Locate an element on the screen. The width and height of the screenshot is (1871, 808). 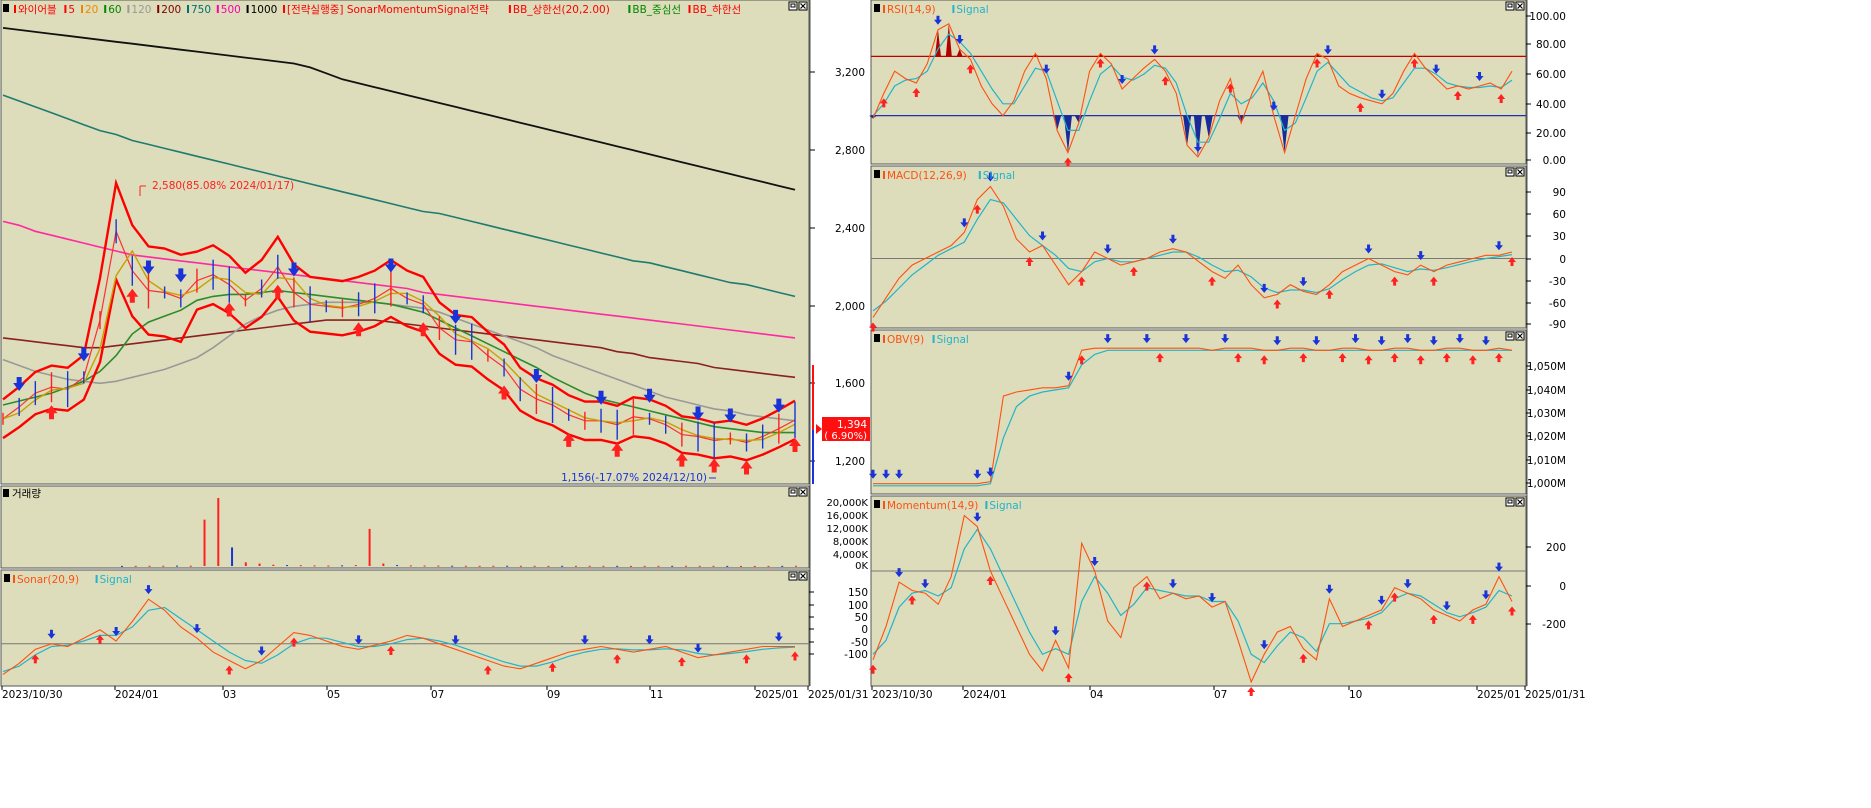
restore-icon-inner is located at coordinates (1510, 335).